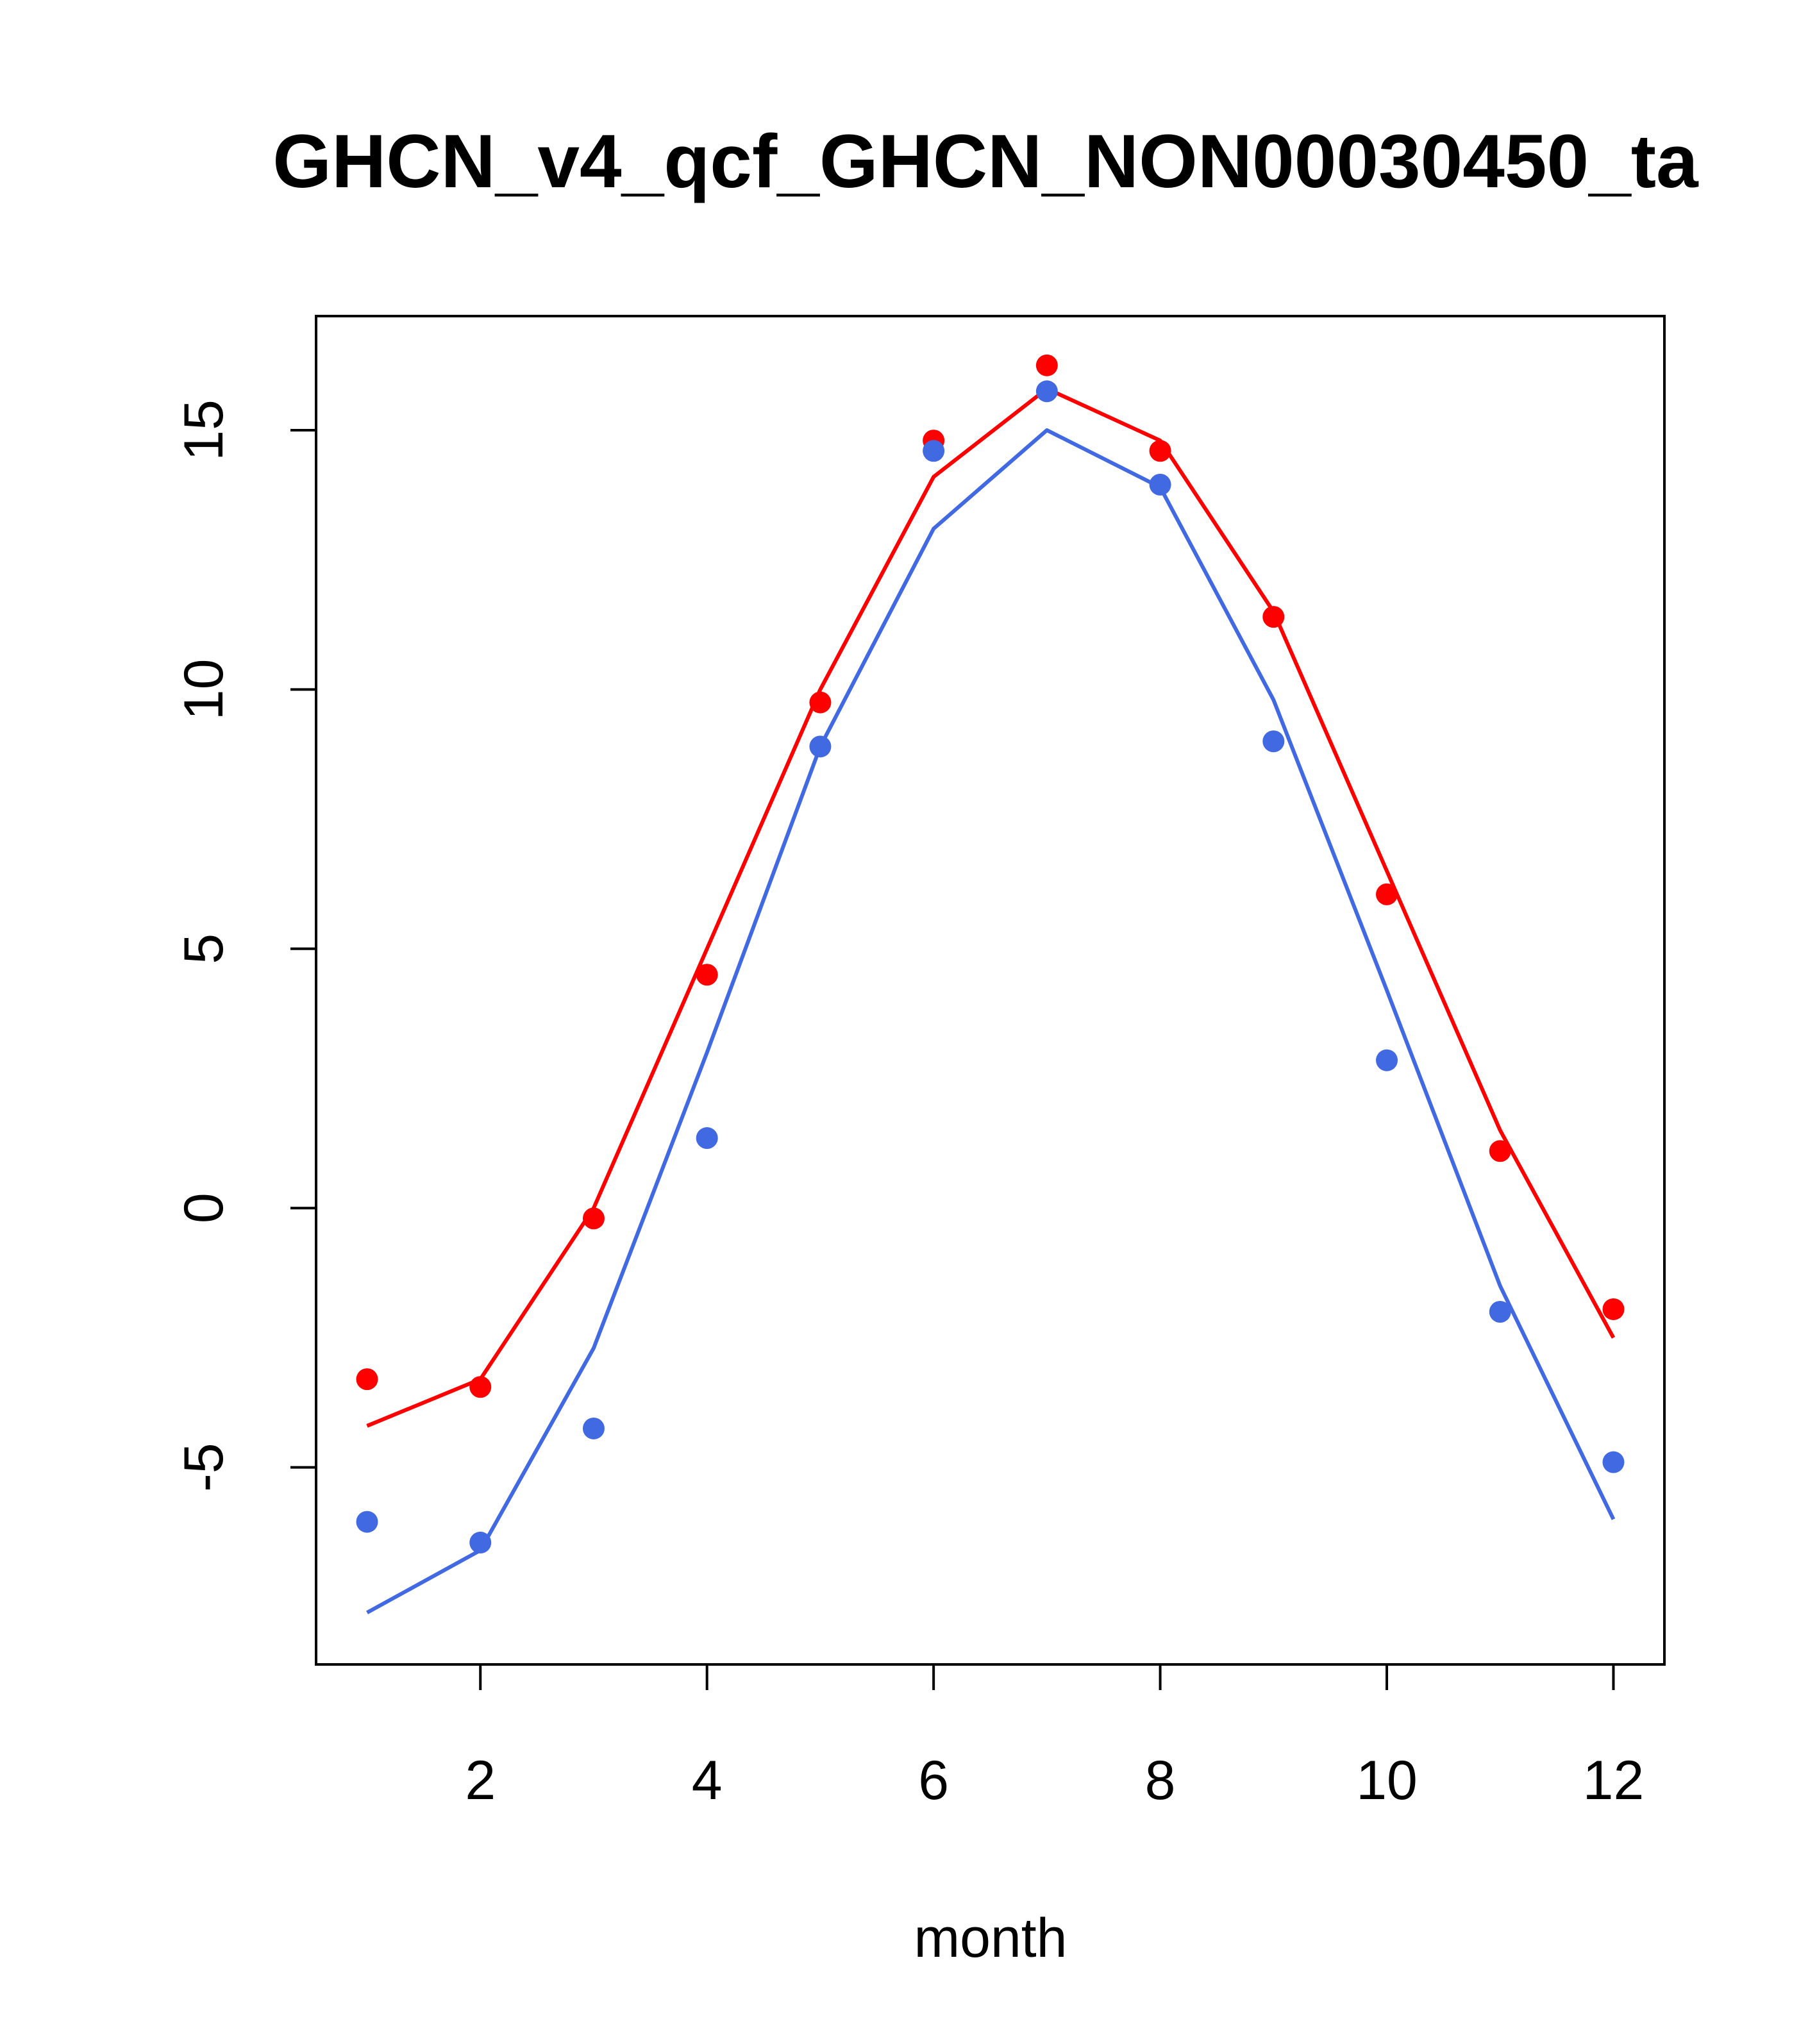 The image size is (1817, 2044). What do you see at coordinates (991, 1938) in the screenshot?
I see `x-axis-label: month` at bounding box center [991, 1938].